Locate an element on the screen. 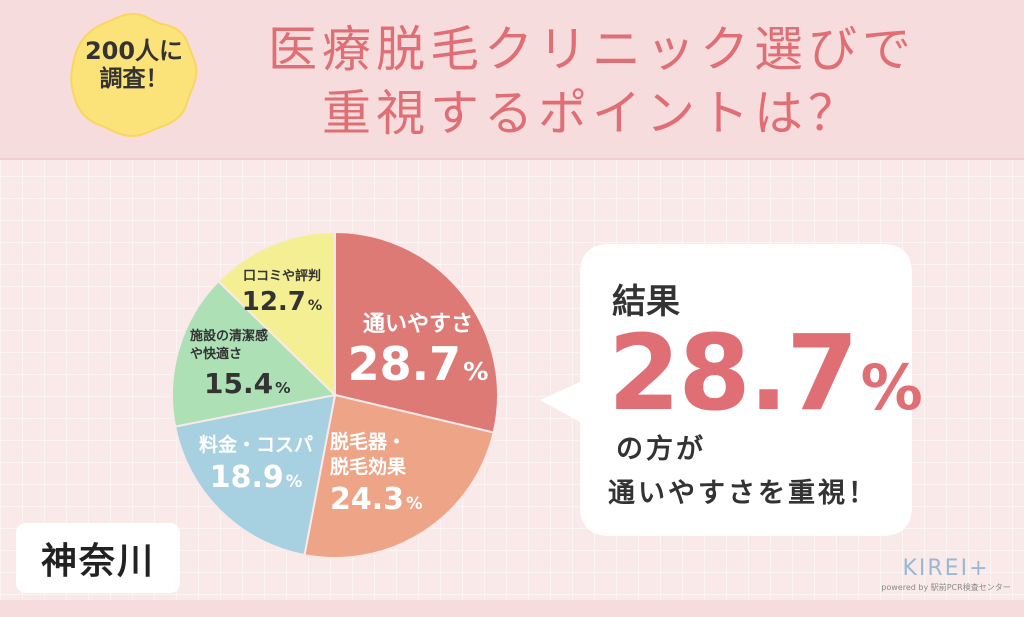 Image resolution: width=1024 pixels, height=617 pixels. slice-label-reviews: 口コミや評判 12.7% is located at coordinates (282, 295).